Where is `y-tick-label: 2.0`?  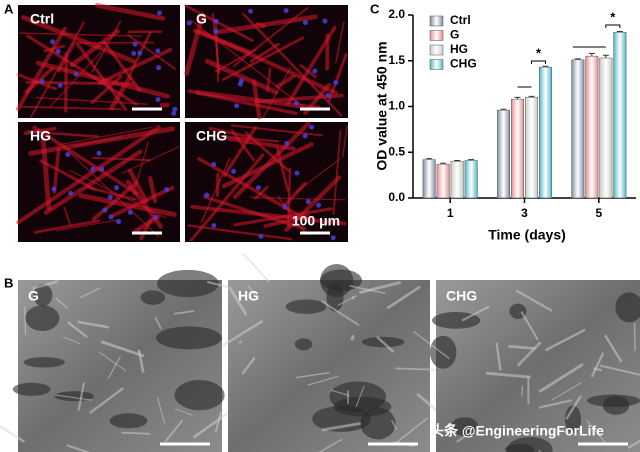 y-tick-label: 2.0 is located at coordinates (396, 14).